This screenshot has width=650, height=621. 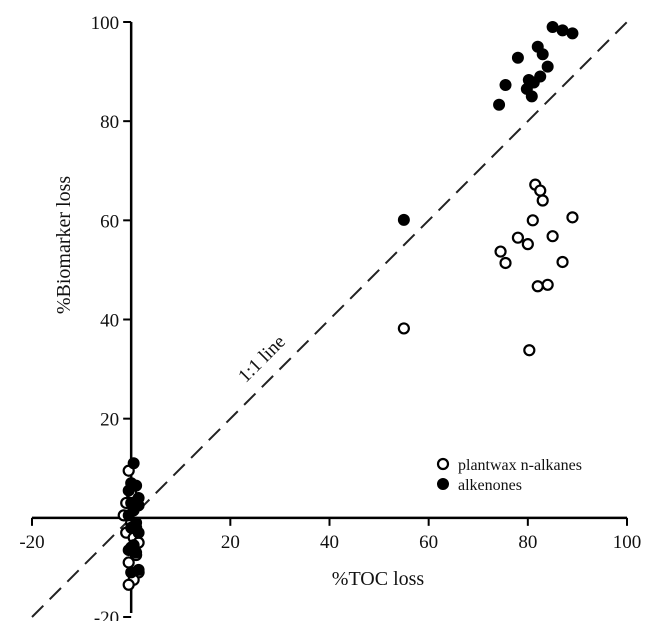 I want to click on y-axis-title: %Biomarker loss, so click(x=64, y=245).